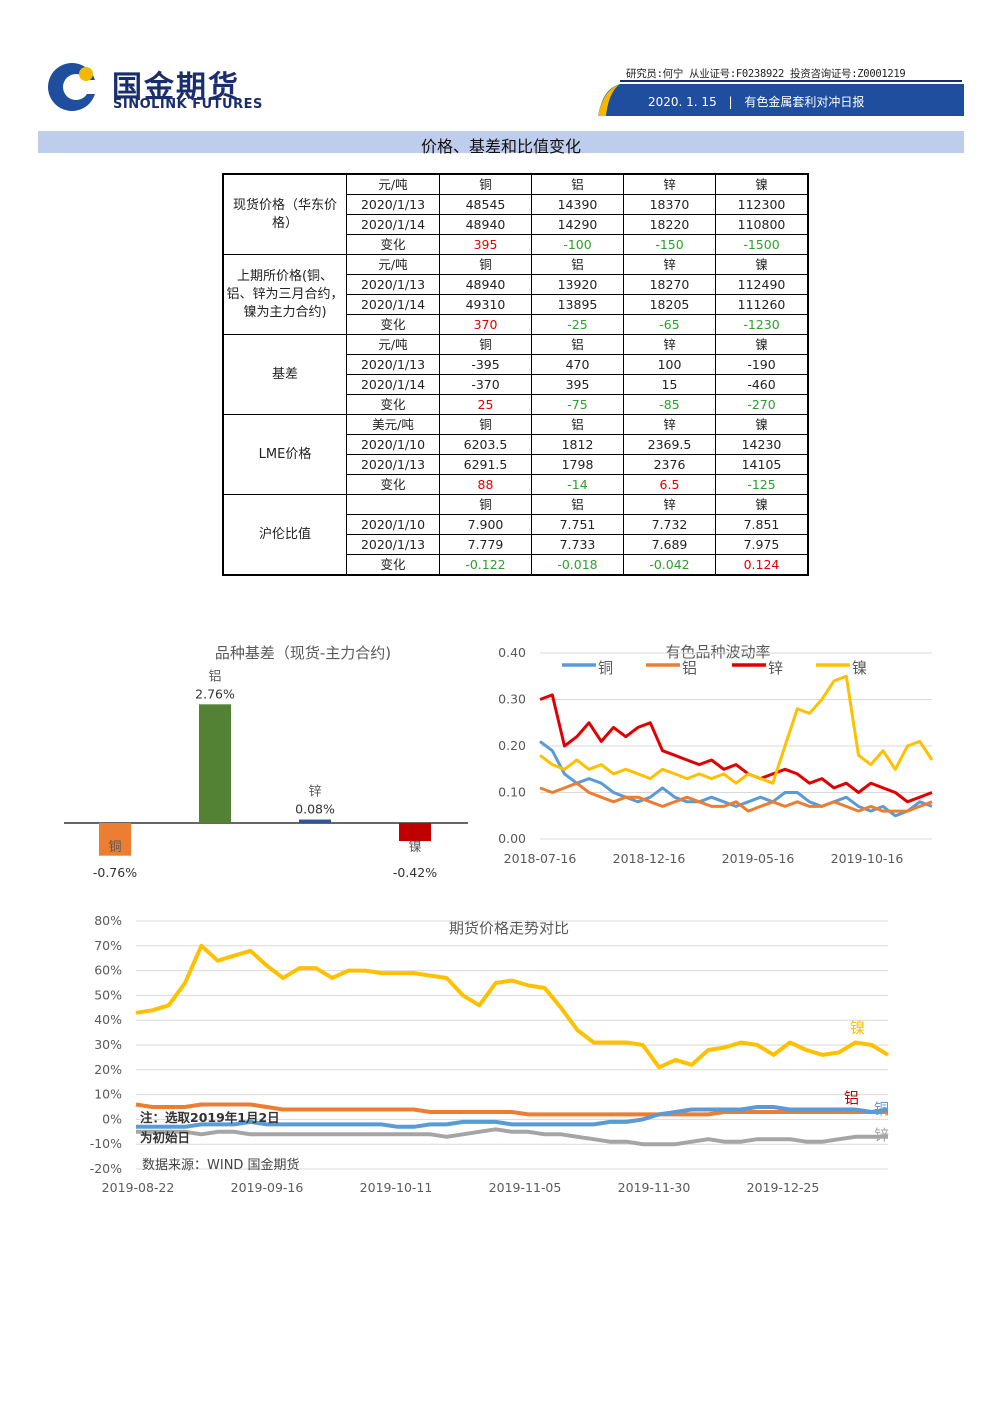  I want to click on table-row: LME价格 美元/吨铜铝锌镍, so click(515, 454).